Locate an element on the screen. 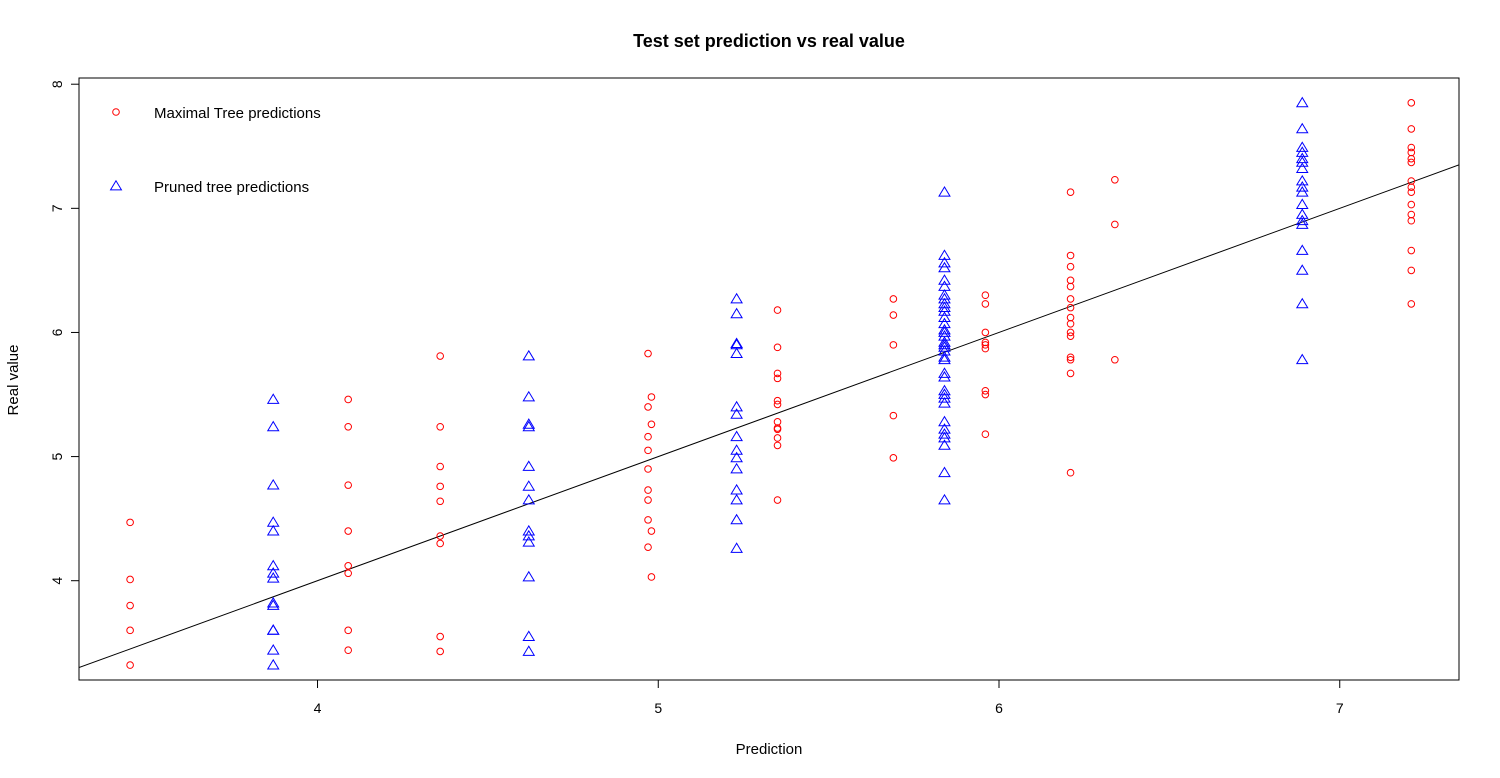 The width and height of the screenshot is (1500, 778). x-axis-label: Prediction is located at coordinates (769, 749).